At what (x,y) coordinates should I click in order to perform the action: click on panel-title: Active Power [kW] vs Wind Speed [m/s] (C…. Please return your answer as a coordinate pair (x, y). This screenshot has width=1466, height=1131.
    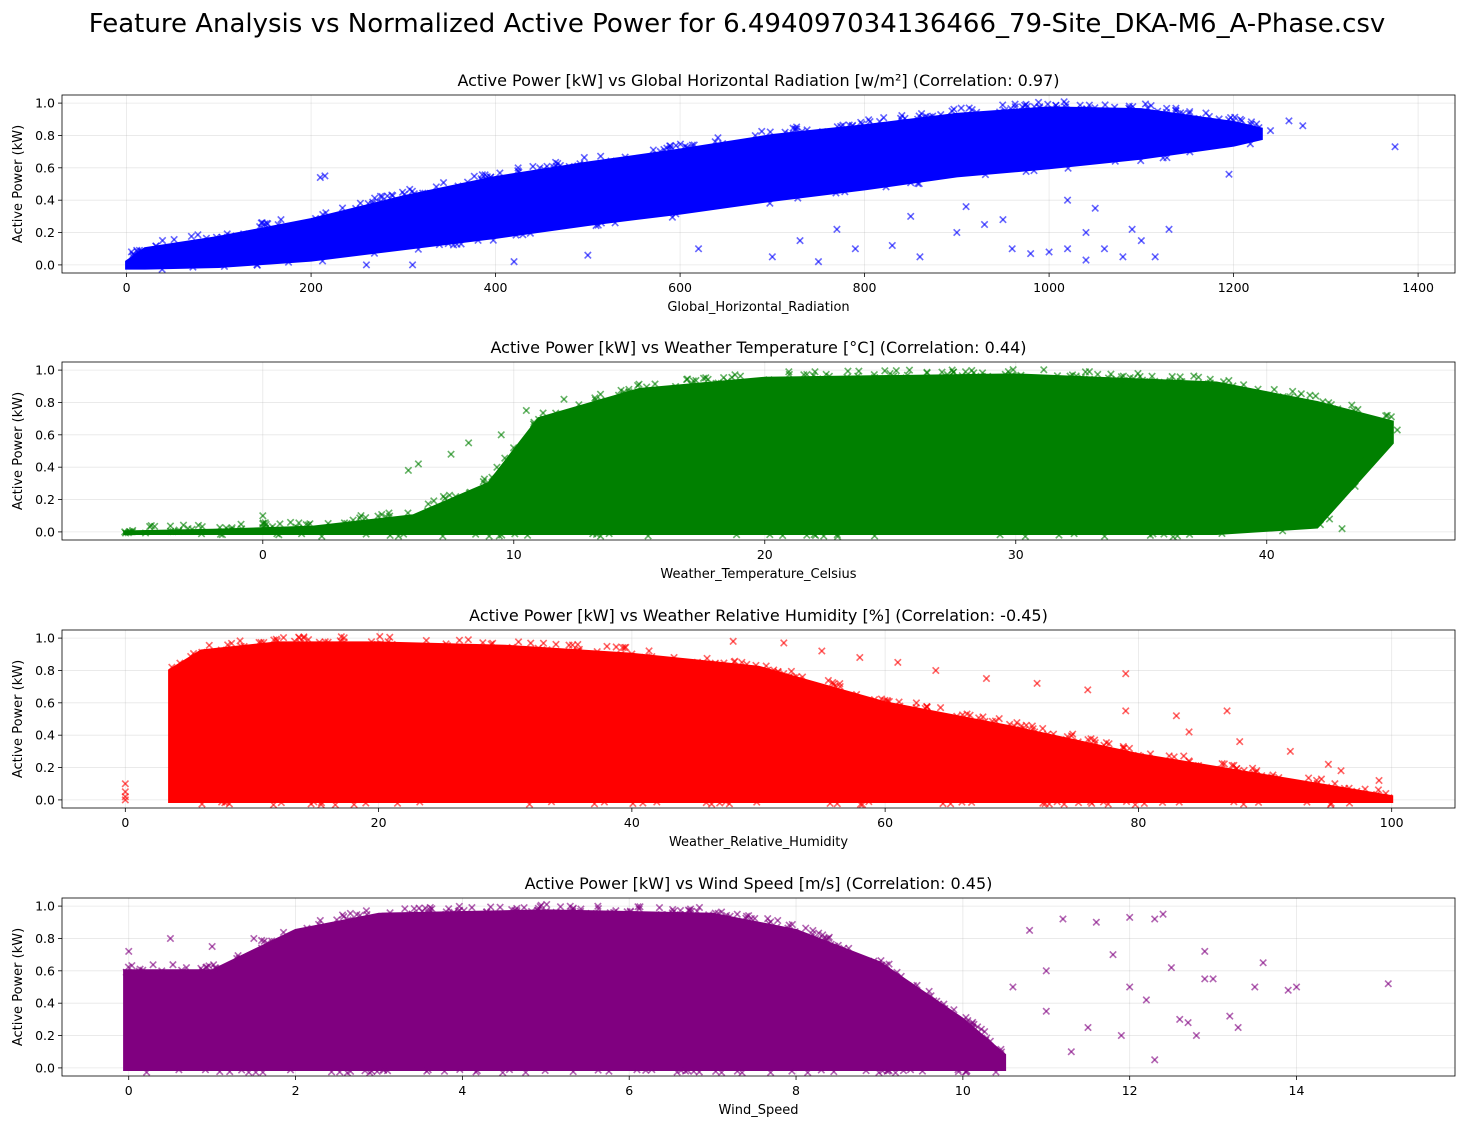
    Looking at the image, I should click on (759, 883).